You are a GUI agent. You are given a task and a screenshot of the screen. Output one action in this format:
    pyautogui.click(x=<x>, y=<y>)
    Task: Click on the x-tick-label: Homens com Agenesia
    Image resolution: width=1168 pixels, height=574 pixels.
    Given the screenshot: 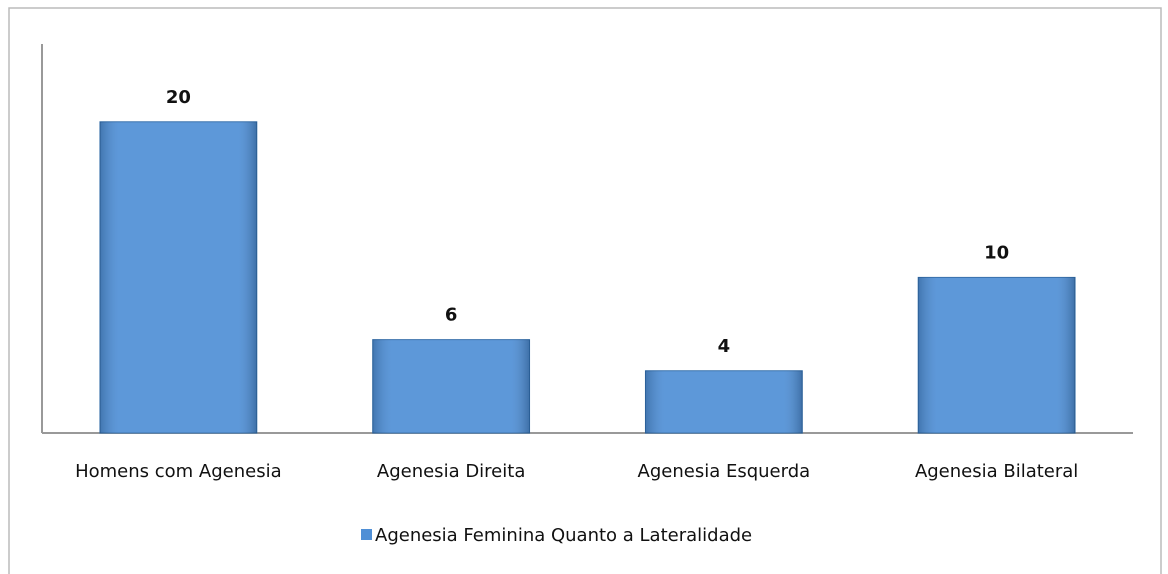 What is the action you would take?
    pyautogui.click(x=178, y=471)
    